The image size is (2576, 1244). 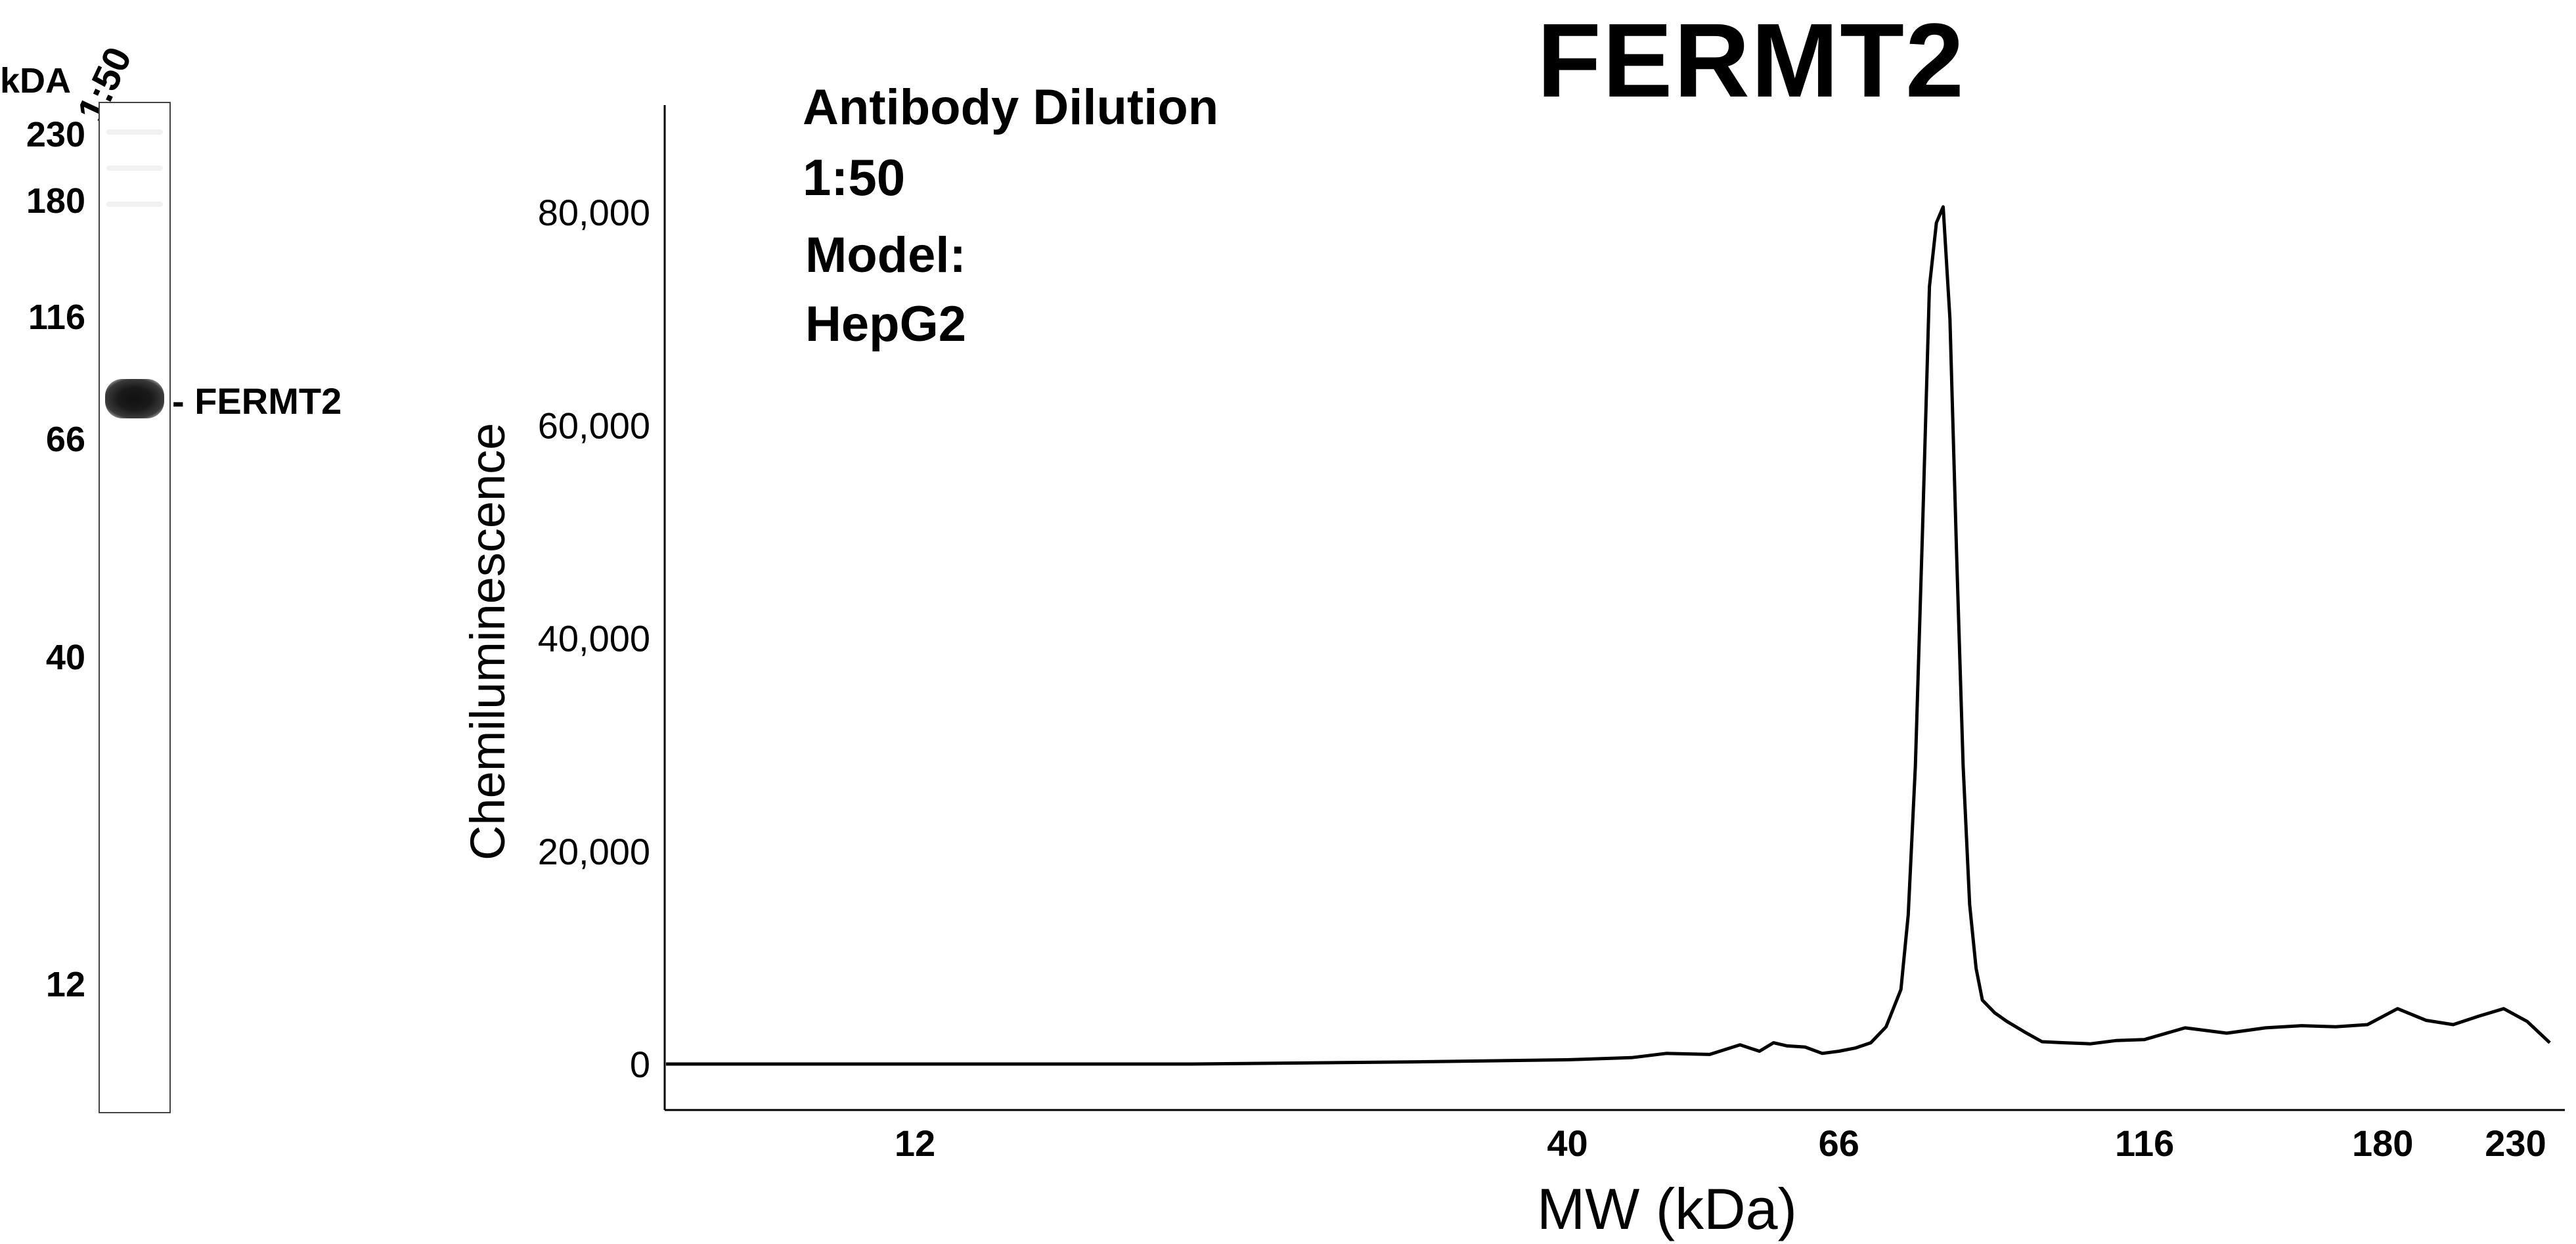 What do you see at coordinates (57, 317) in the screenshot?
I see `gel-mw-116: 116` at bounding box center [57, 317].